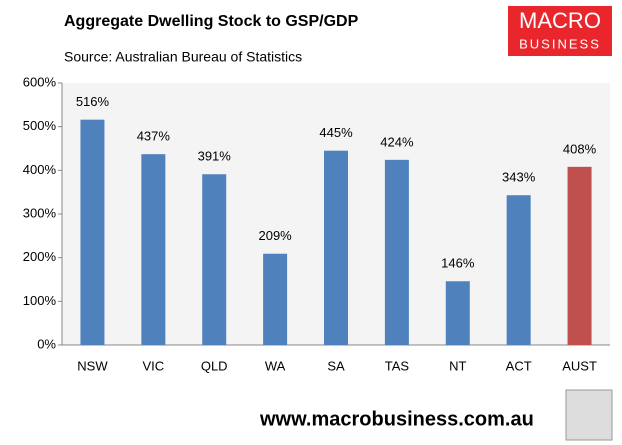 This screenshot has height=445, width=622. I want to click on x-tick-label: SA, so click(336, 365).